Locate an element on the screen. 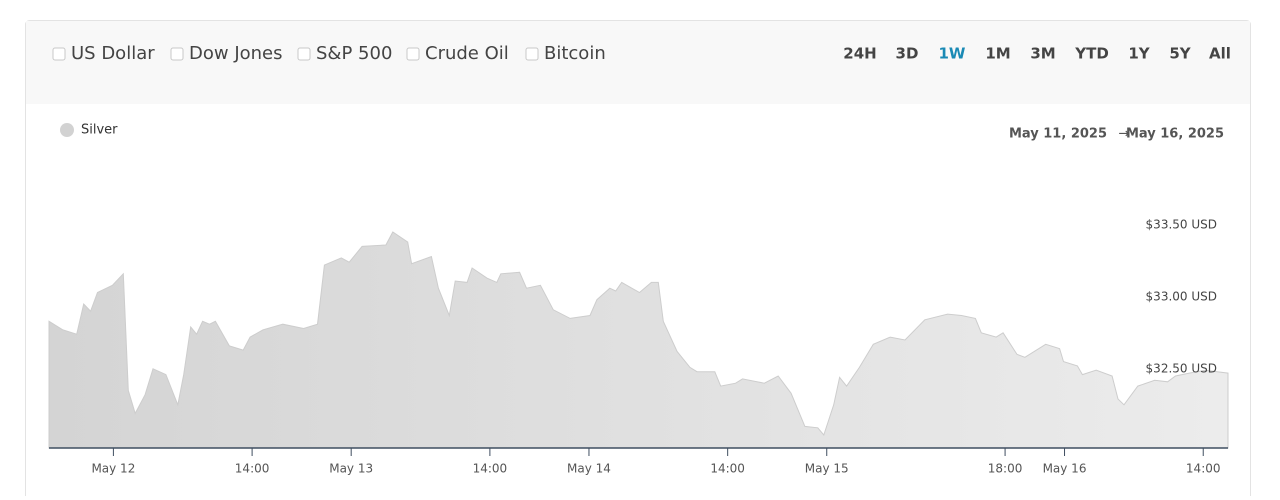  range-button: 3D is located at coordinates (907, 54).